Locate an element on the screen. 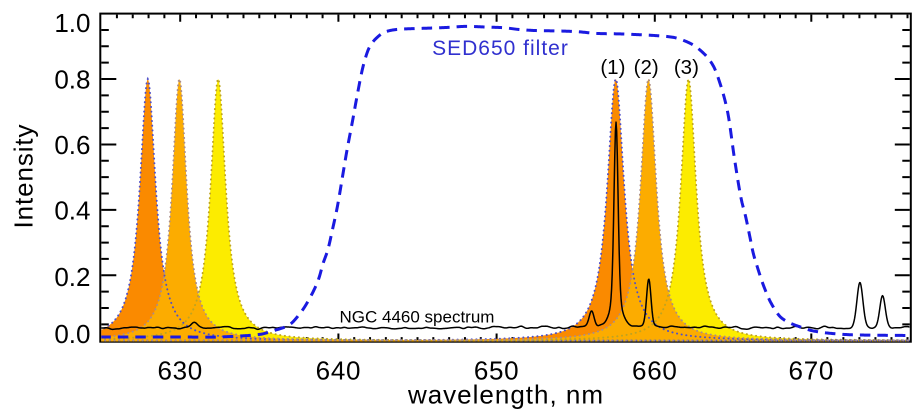  svg-text: 0.0 is located at coordinates (72, 334).